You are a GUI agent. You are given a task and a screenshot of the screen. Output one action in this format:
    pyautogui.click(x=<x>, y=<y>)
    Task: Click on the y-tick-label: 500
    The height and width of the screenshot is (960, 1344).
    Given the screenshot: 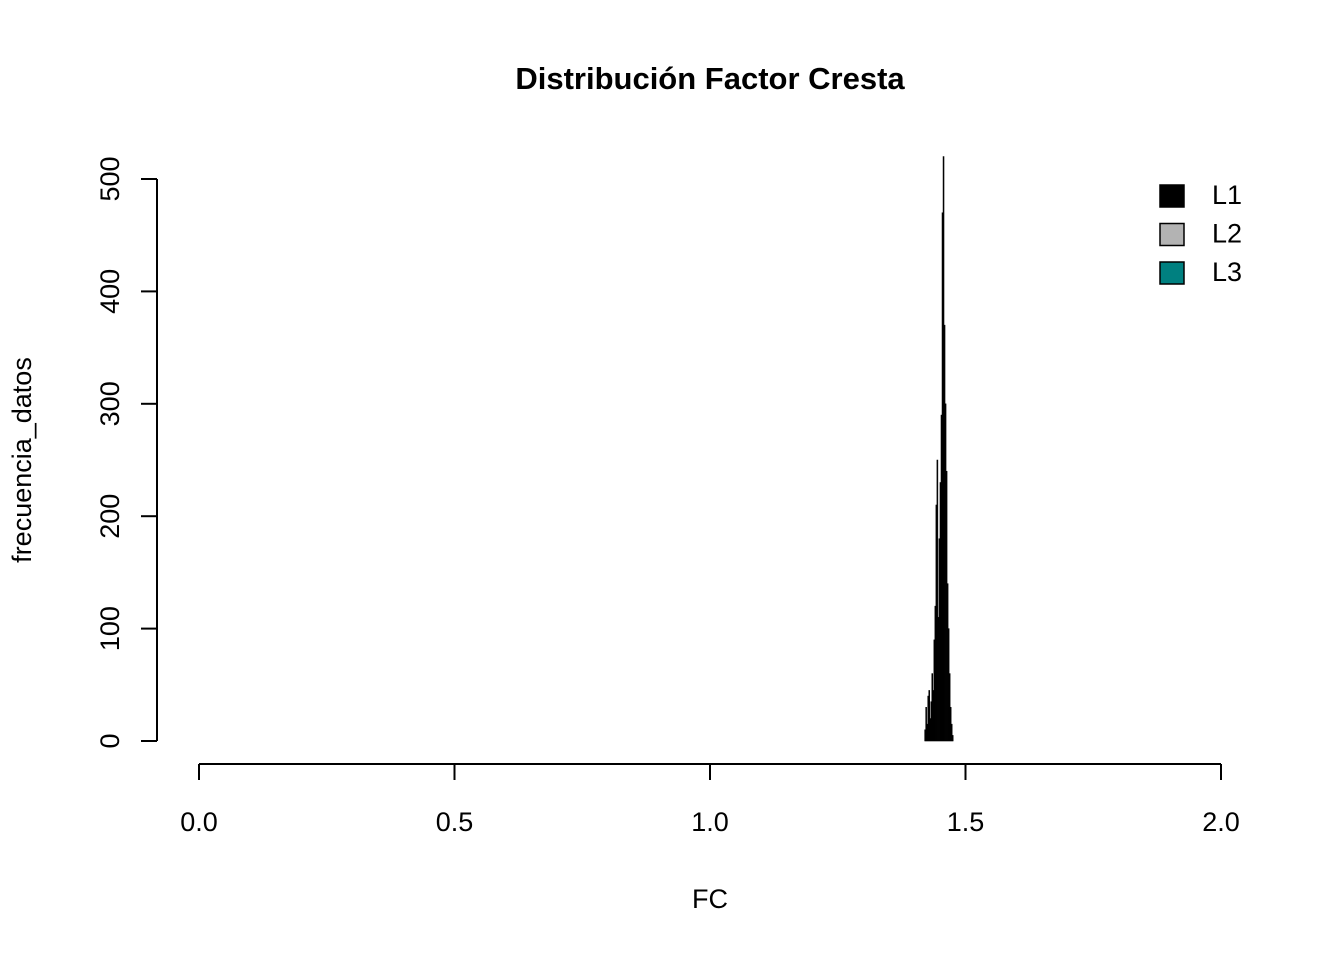 What is the action you would take?
    pyautogui.click(x=110, y=178)
    